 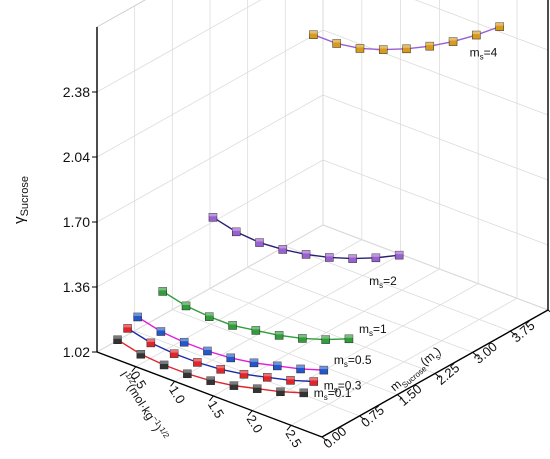 What do you see at coordinates (76, 352) in the screenshot?
I see `y-tick-label: 1.02` at bounding box center [76, 352].